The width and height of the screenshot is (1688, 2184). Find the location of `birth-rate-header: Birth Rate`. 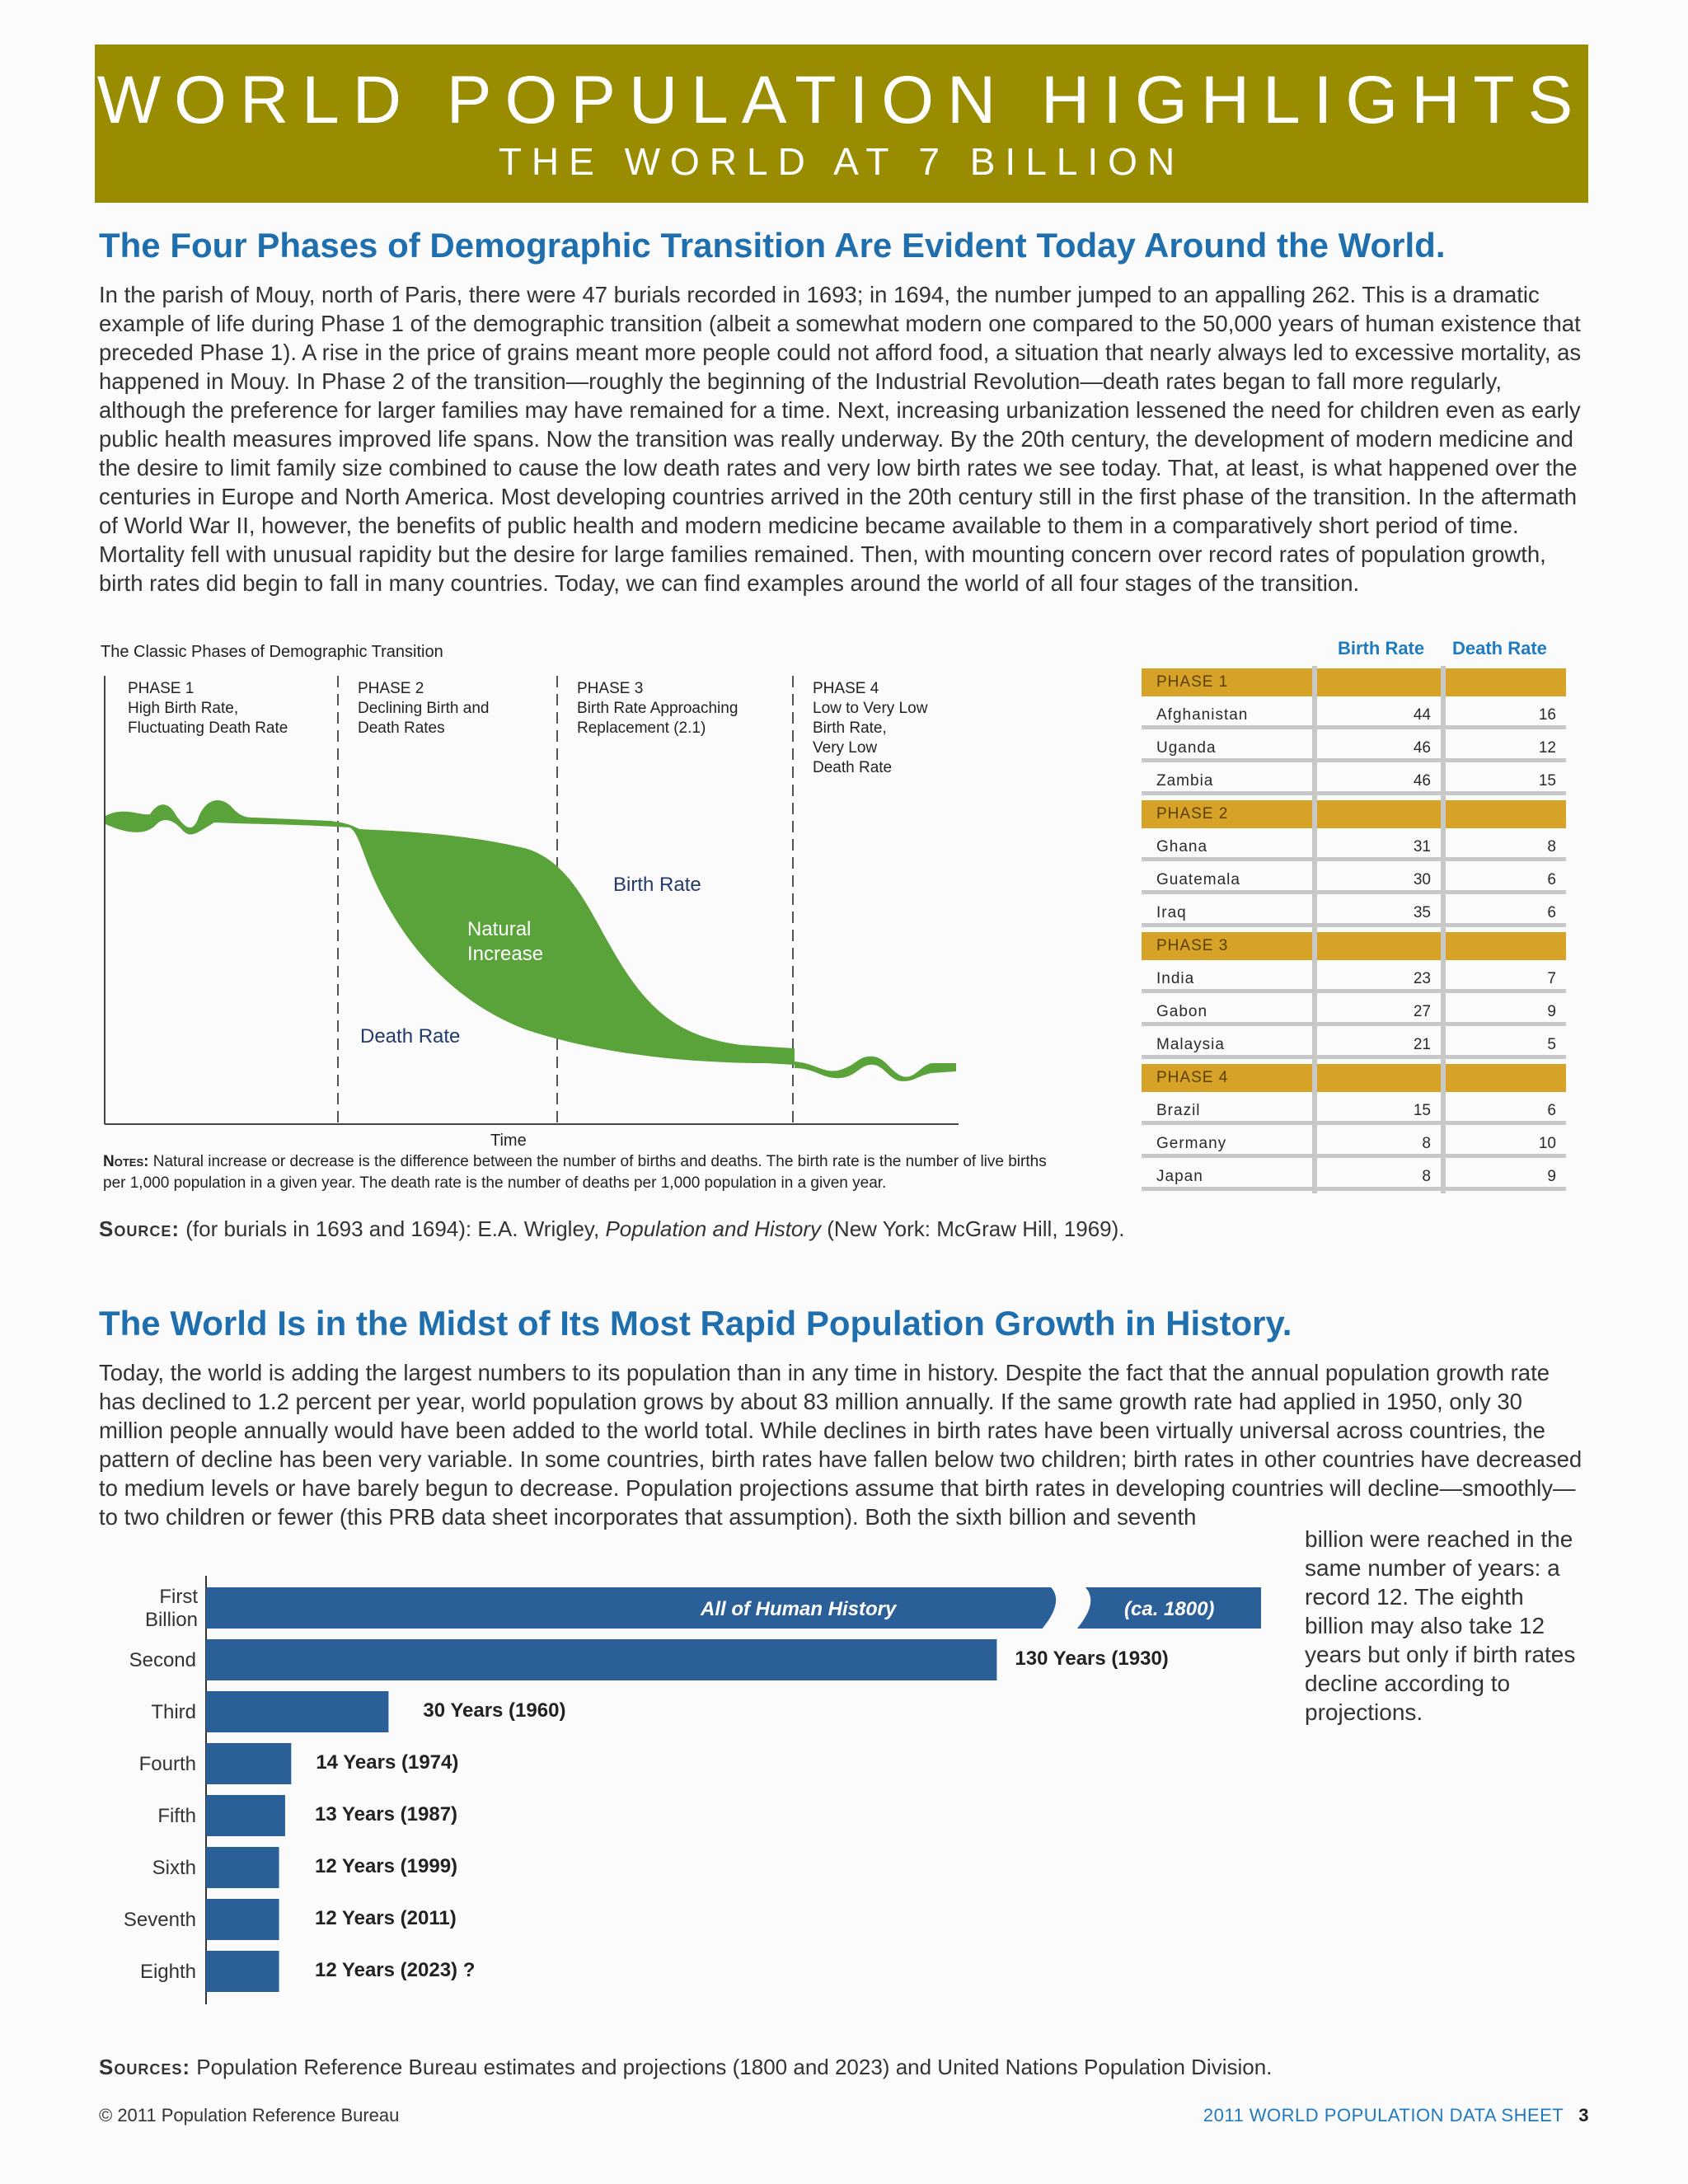

birth-rate-header: Birth Rate is located at coordinates (1382, 648).